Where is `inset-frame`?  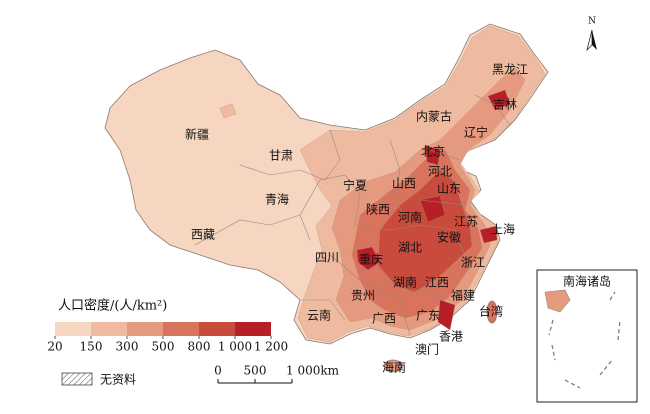
inset-frame is located at coordinates (587, 336).